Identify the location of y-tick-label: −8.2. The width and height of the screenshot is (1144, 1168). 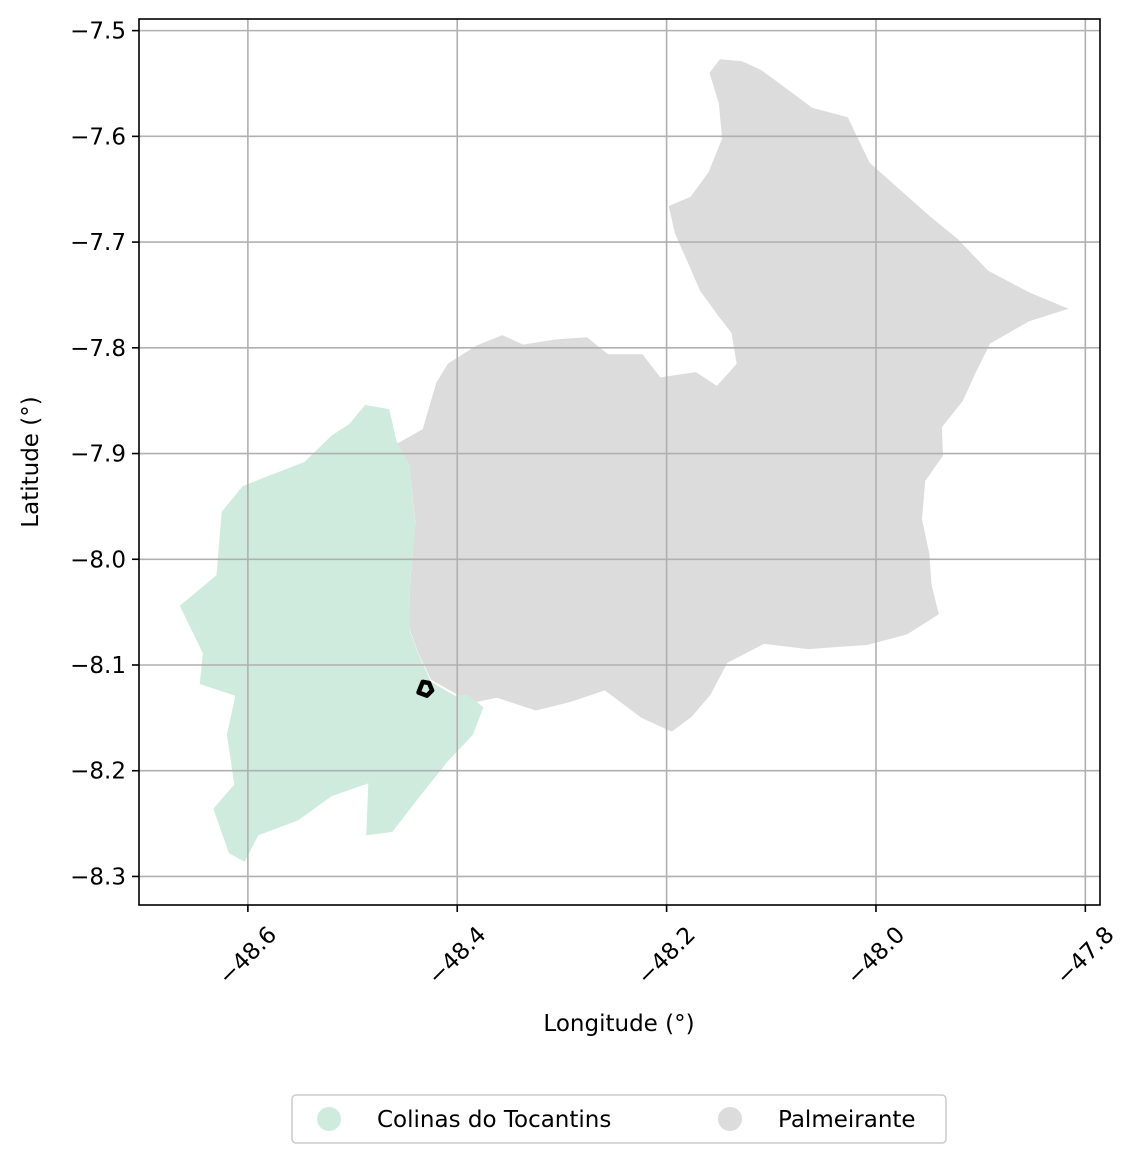
(98, 772).